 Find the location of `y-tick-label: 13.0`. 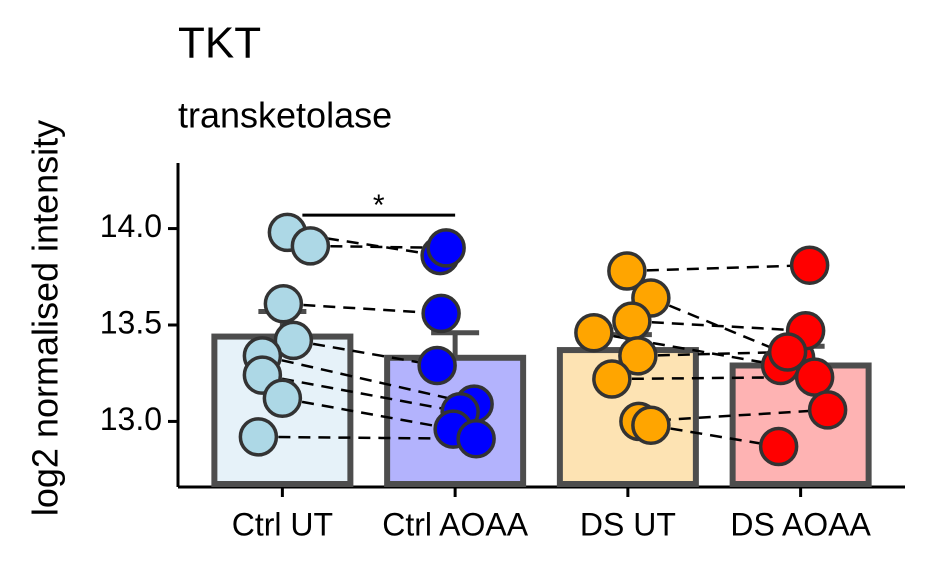

y-tick-label: 13.0 is located at coordinates (131, 419).